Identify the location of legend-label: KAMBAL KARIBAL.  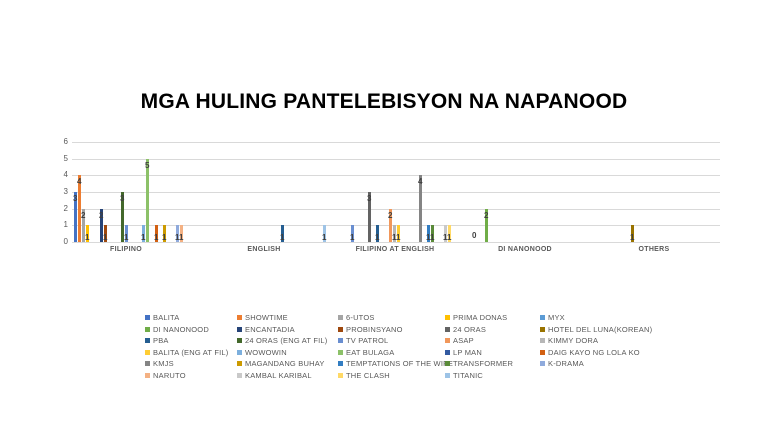
(278, 375).